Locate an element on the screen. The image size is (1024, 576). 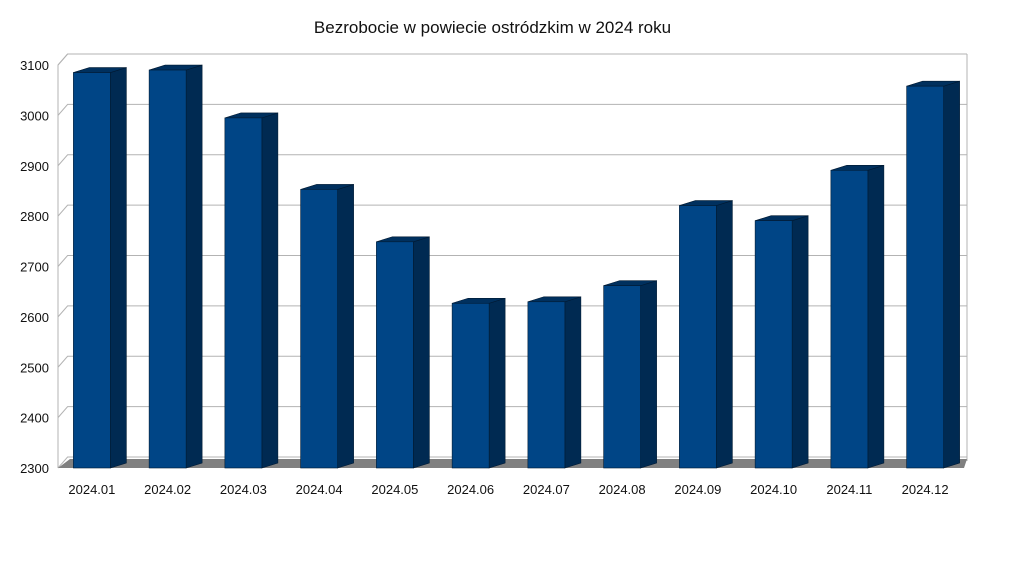
y-tick-label: 2700 is located at coordinates (34, 267).